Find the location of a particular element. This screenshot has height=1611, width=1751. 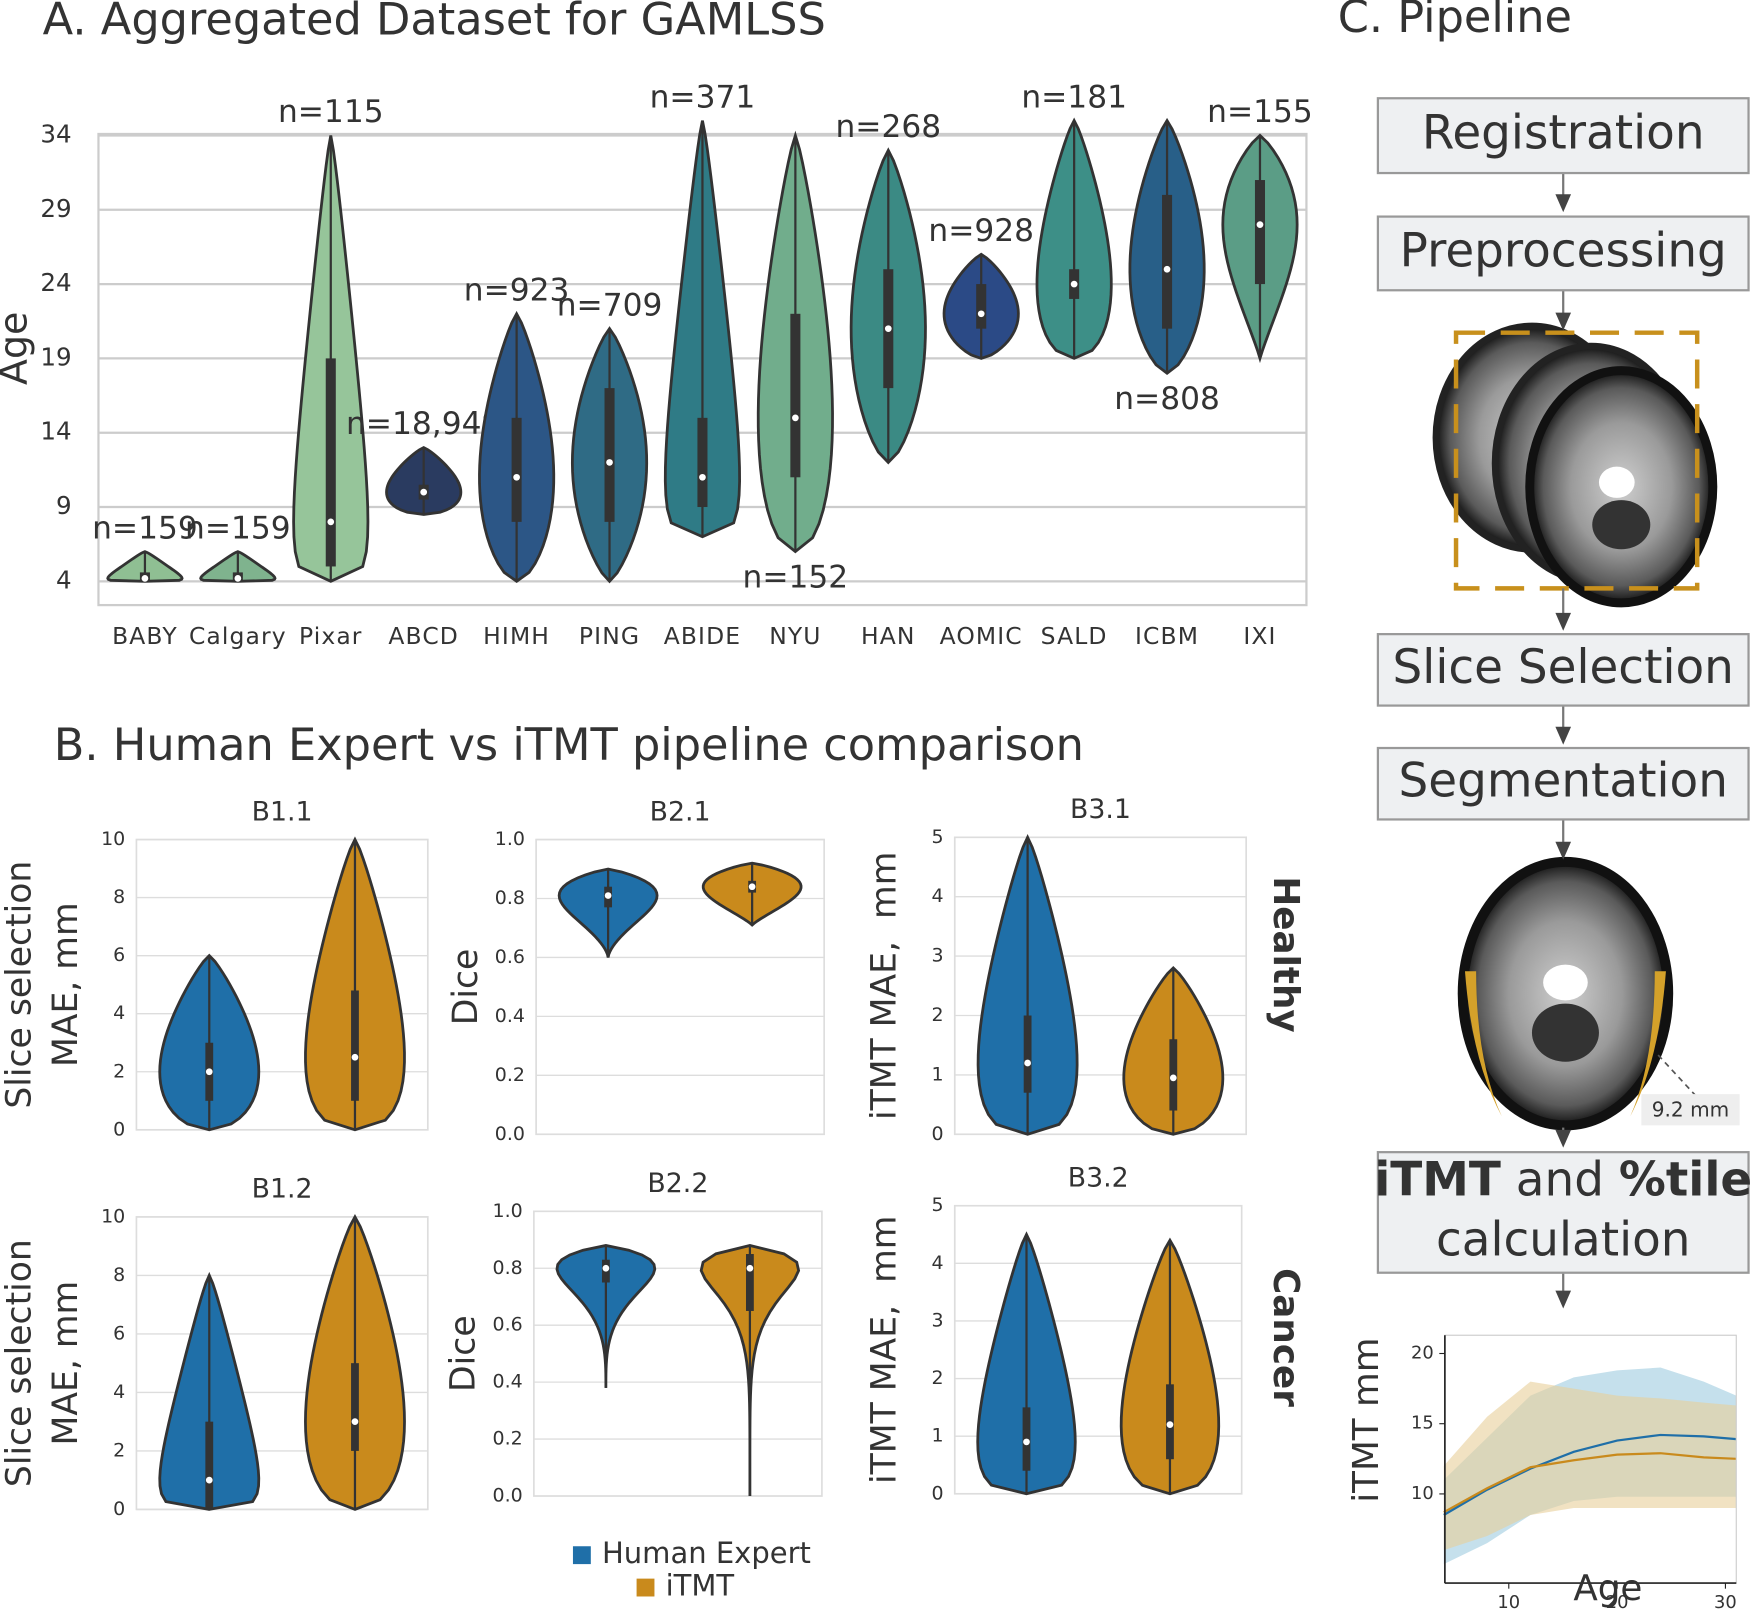

legend-label: Human Expert is located at coordinates (706, 1553).